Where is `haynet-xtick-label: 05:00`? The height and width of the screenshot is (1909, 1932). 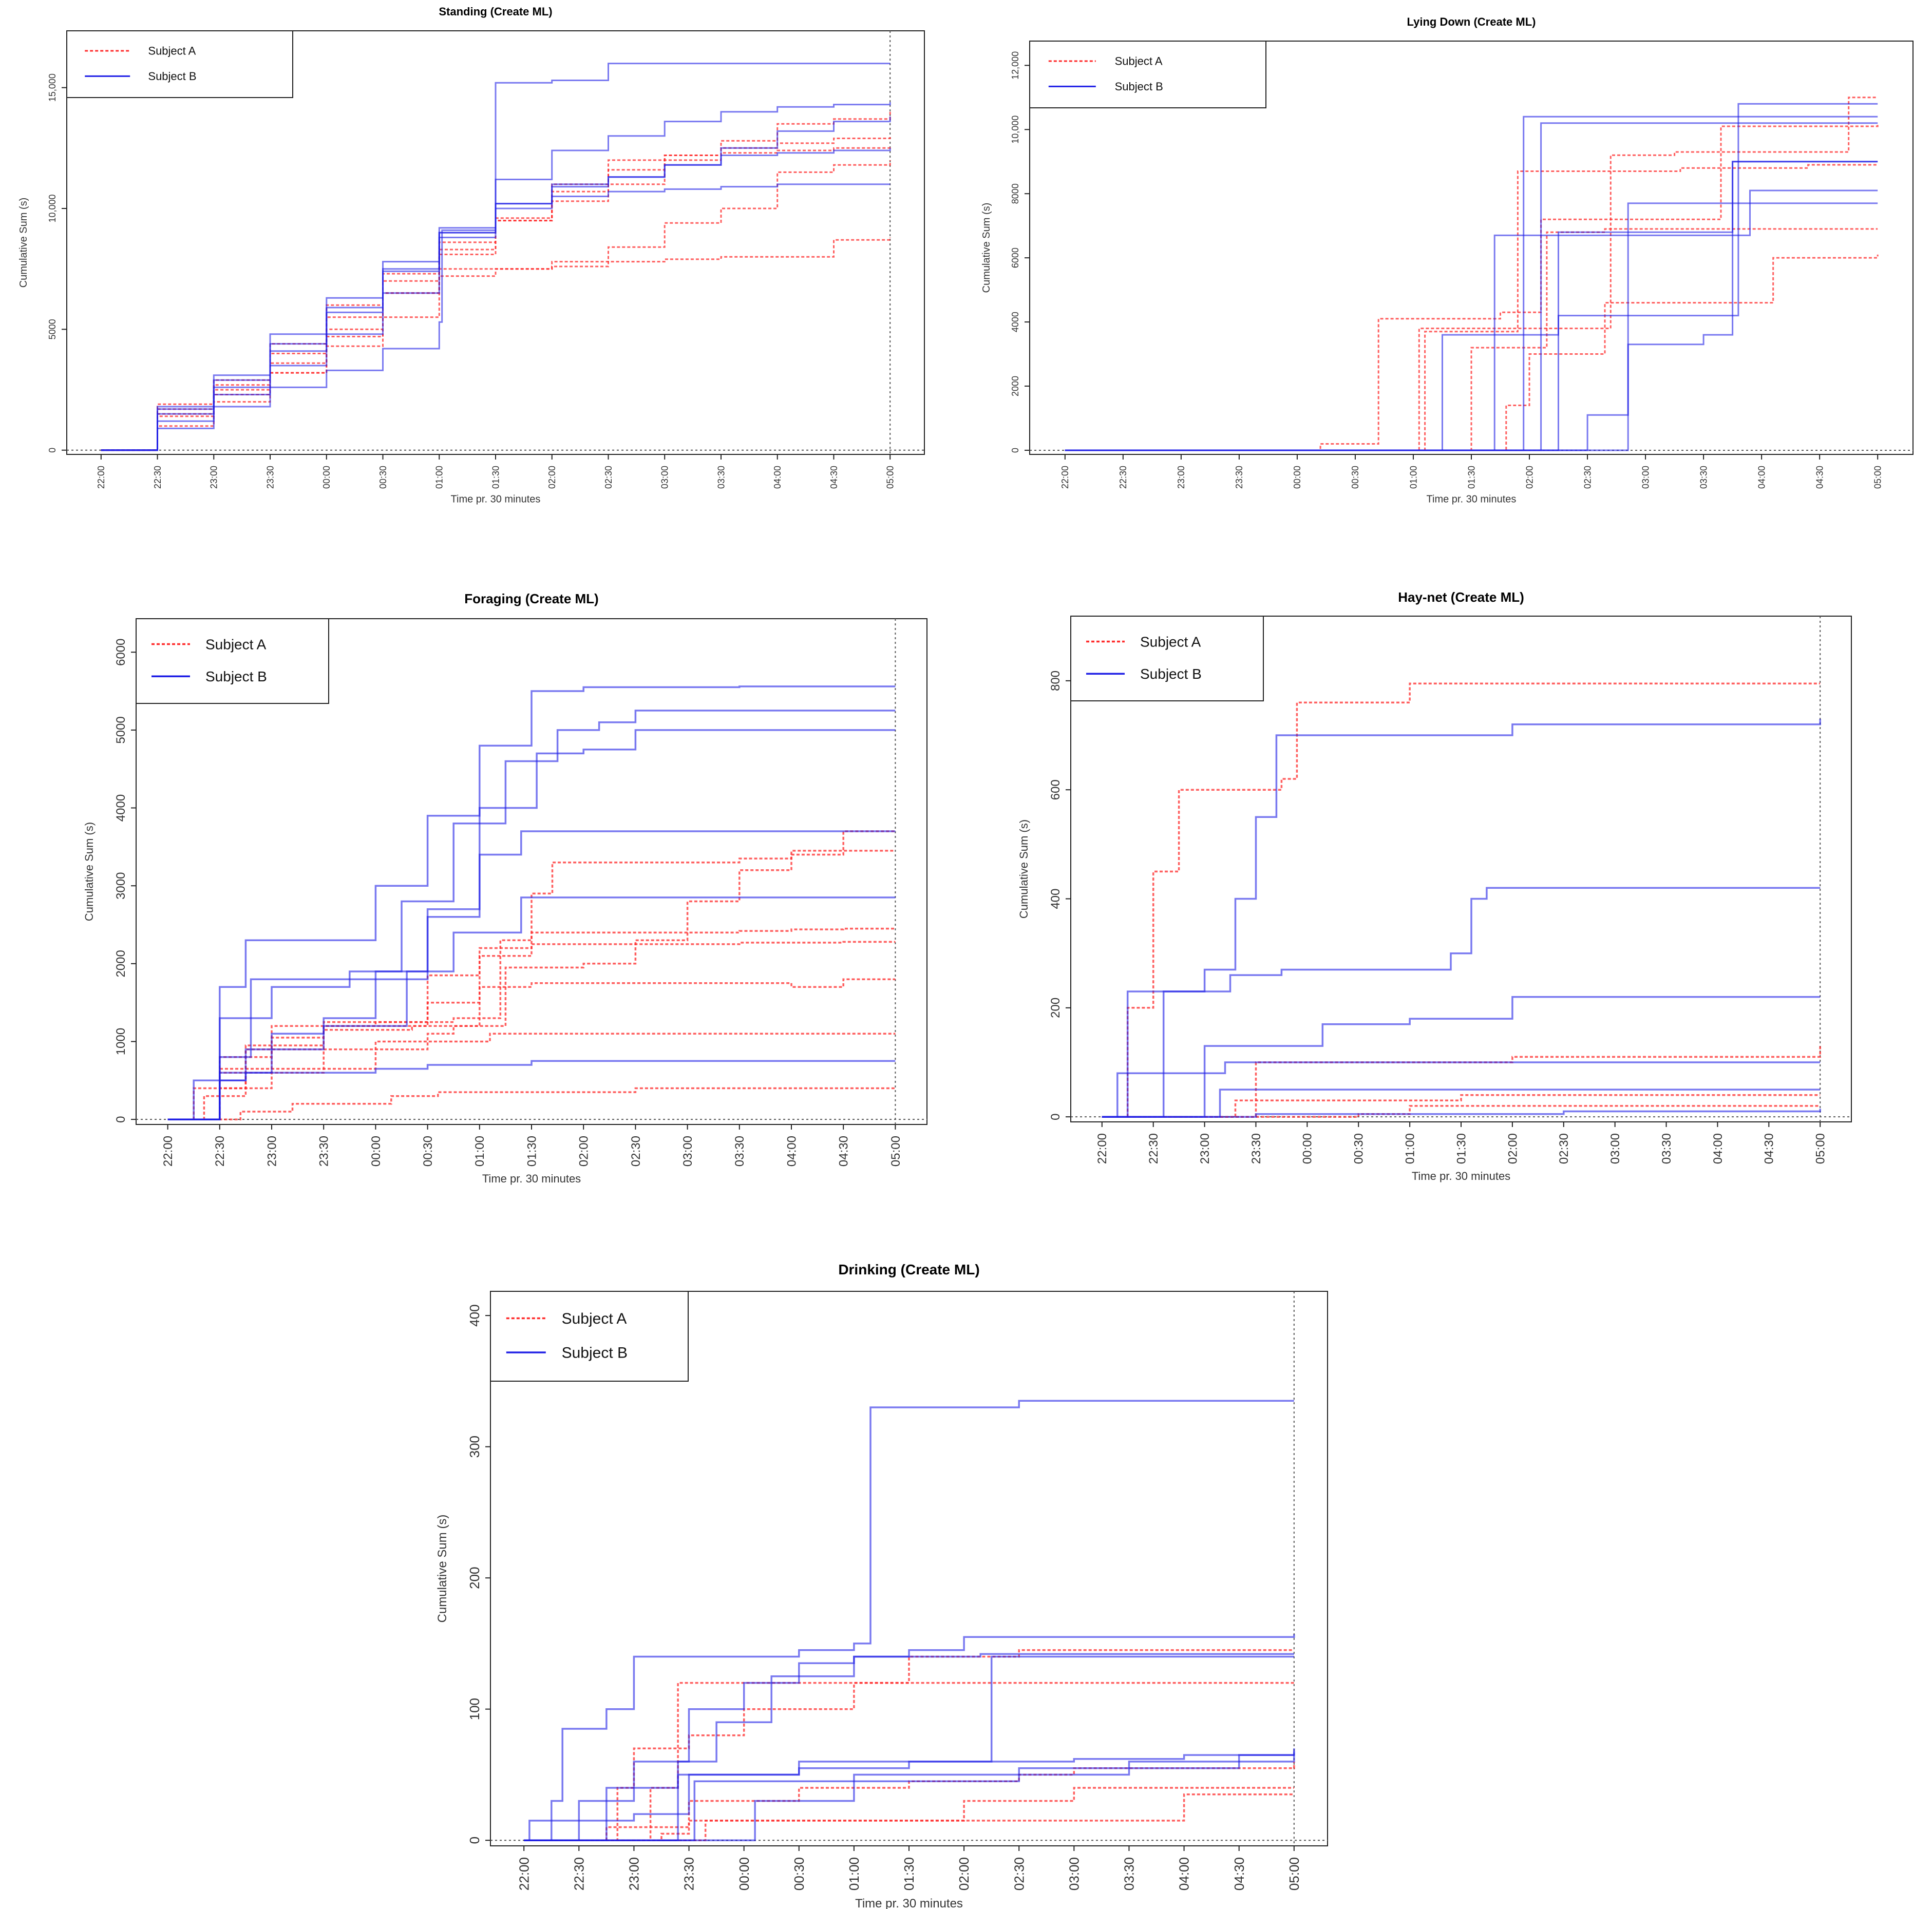 haynet-xtick-label: 05:00 is located at coordinates (1821, 1148).